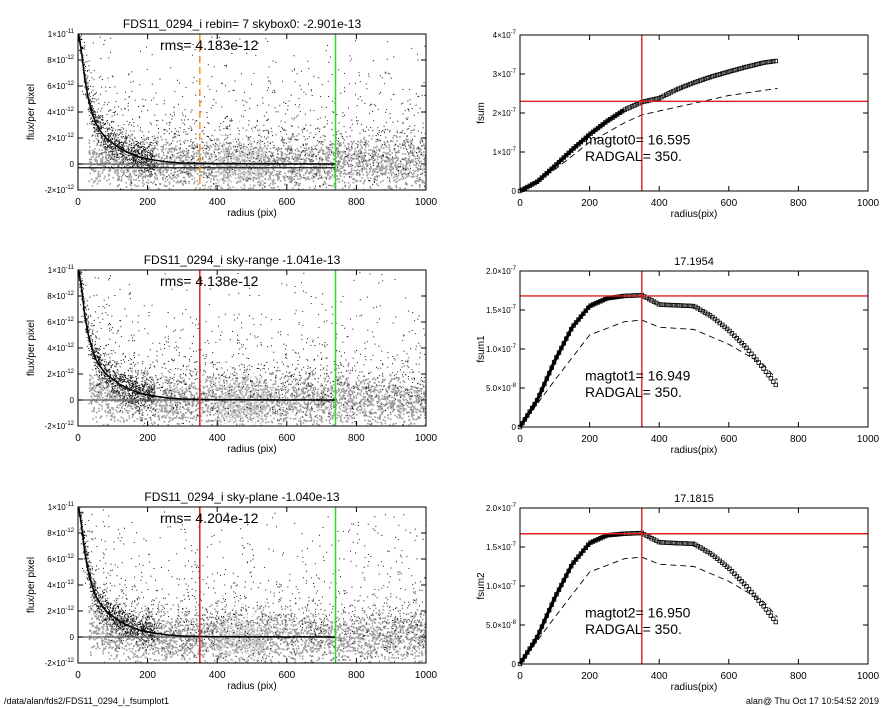 This screenshot has height=708, width=885. Describe the element at coordinates (242, 629) in the screenshot. I see `scatter-band-light` at that location.